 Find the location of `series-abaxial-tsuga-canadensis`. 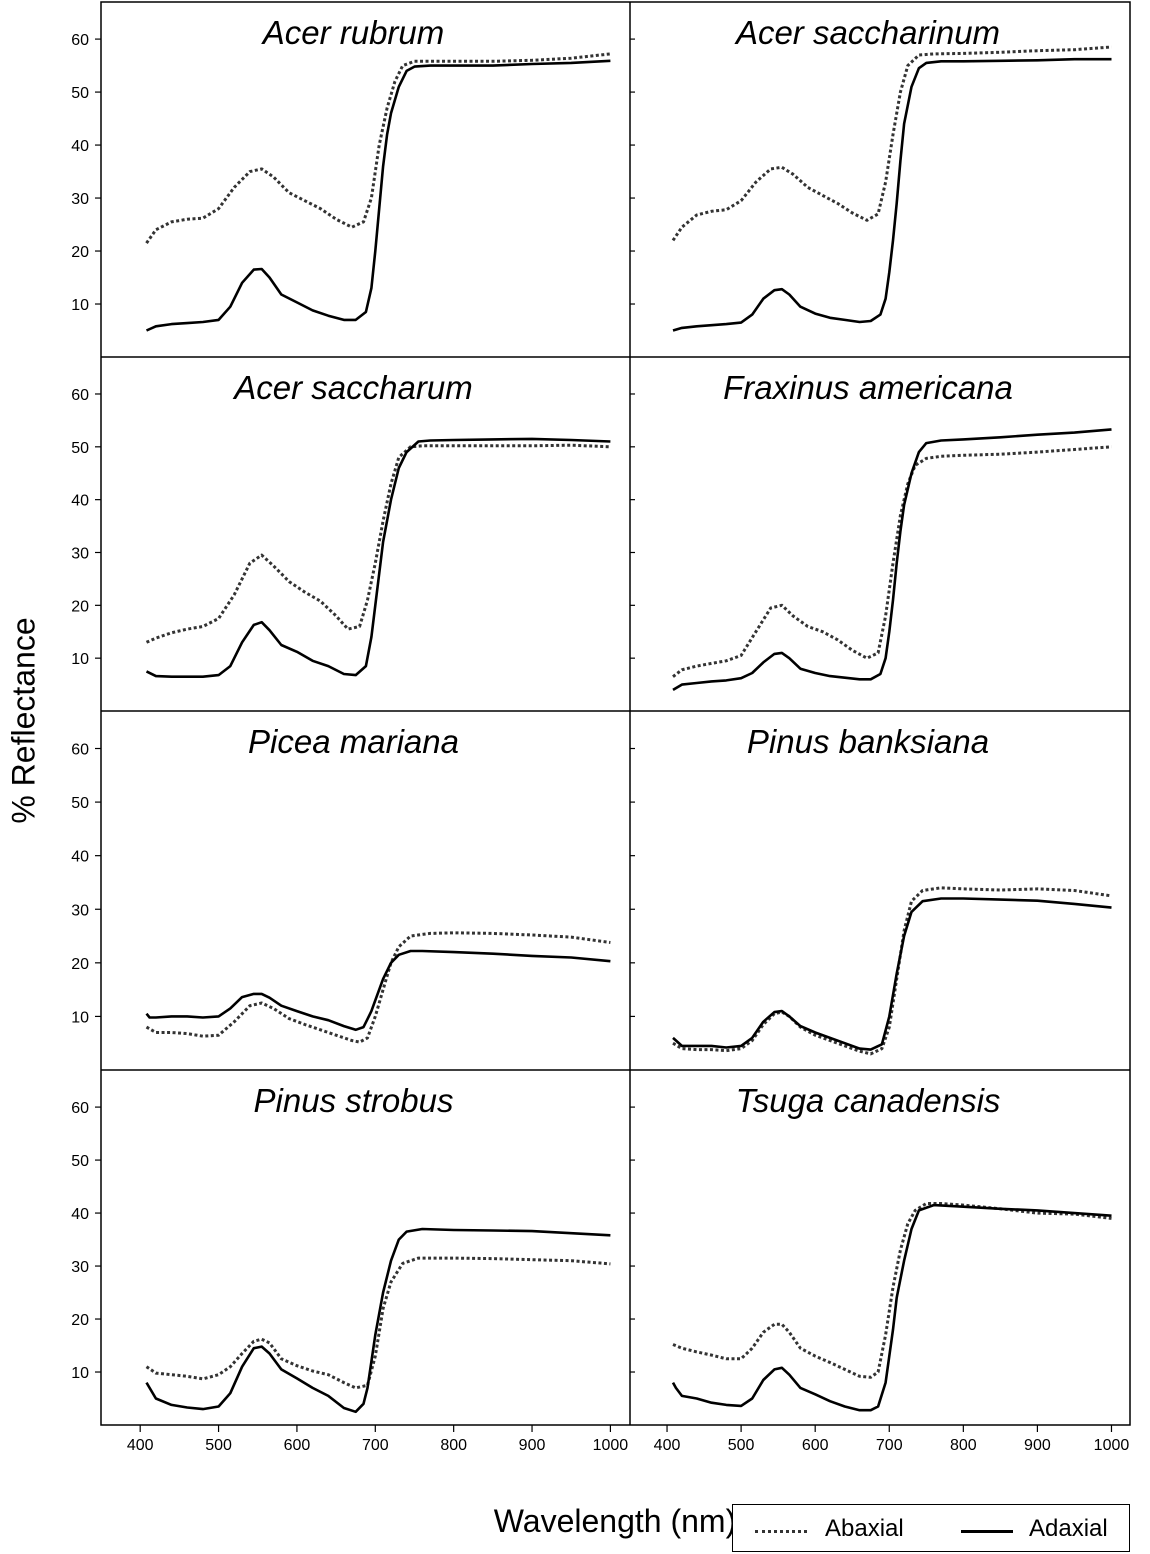

series-abaxial-tsuga-canadensis is located at coordinates (892, 1290).